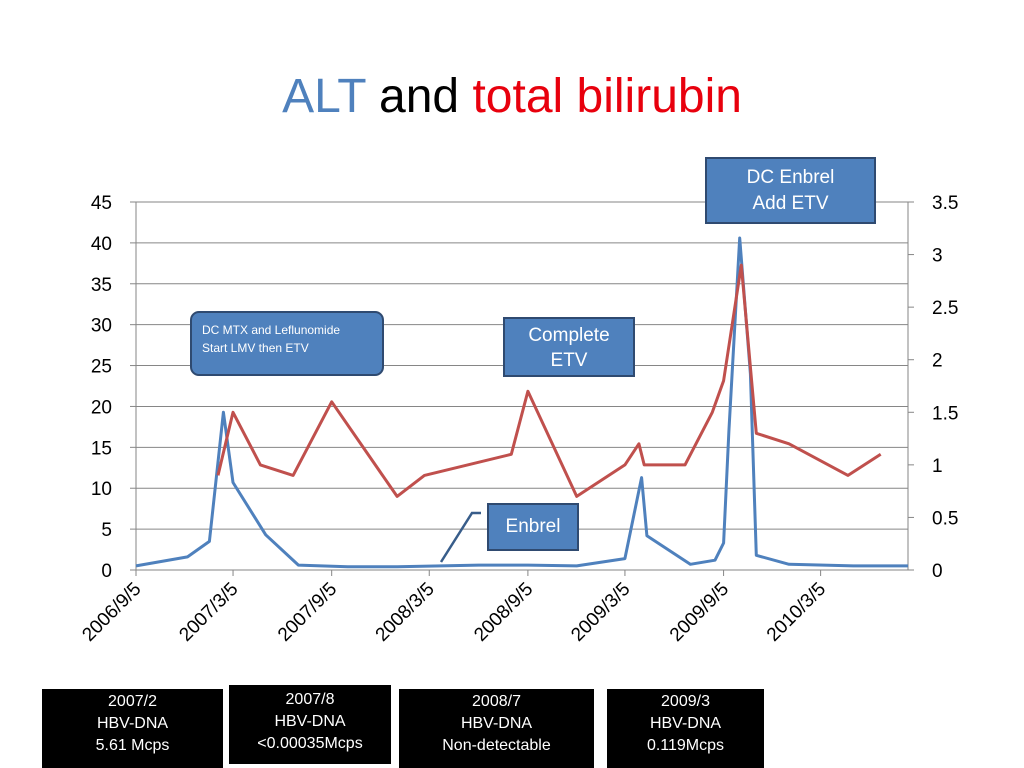  What do you see at coordinates (790, 177) in the screenshot?
I see `annotation-line: DC Enbrel` at bounding box center [790, 177].